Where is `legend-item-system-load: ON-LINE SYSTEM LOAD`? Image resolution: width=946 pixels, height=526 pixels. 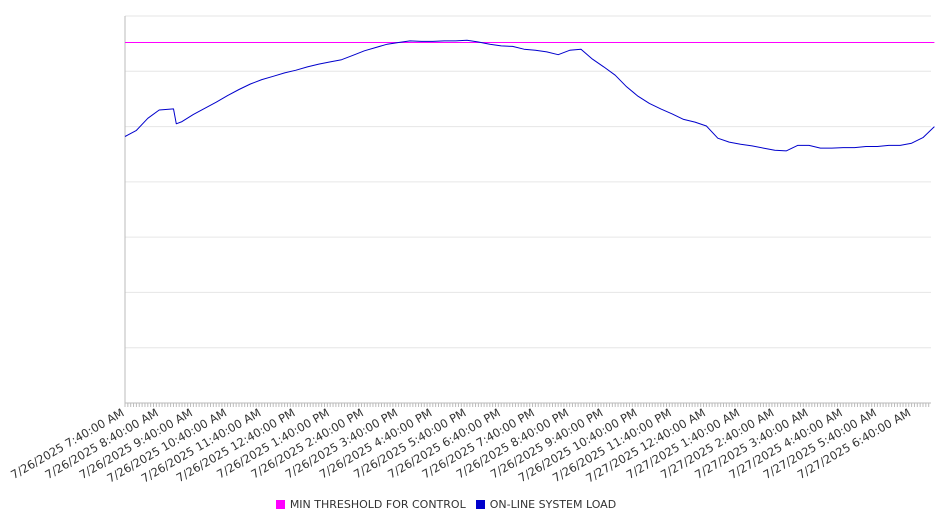
legend-item-system-load: ON-LINE SYSTEM LOAD is located at coordinates (546, 504).